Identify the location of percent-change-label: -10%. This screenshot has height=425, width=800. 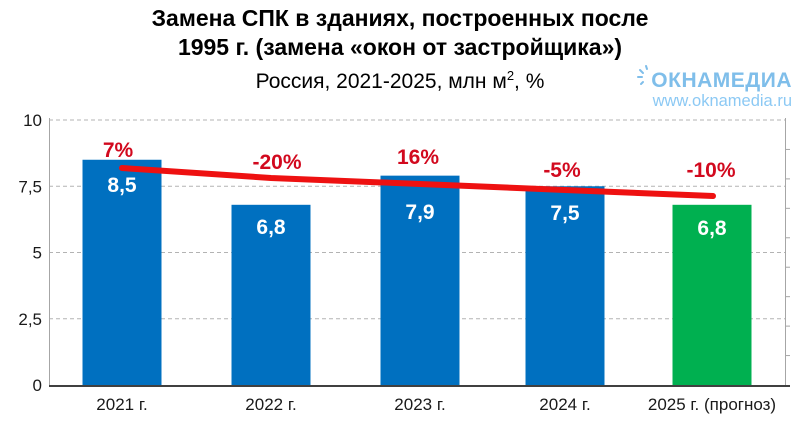
(710, 170).